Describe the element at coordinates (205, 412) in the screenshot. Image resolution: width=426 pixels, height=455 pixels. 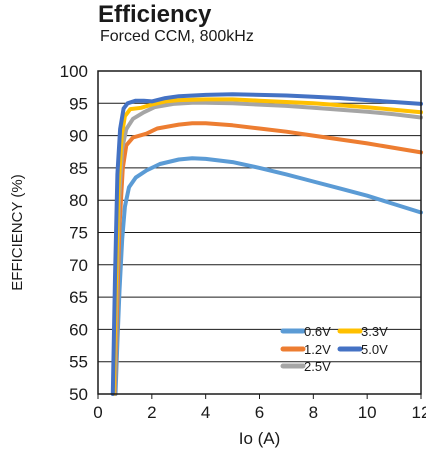
I see `x-tick-label: 4` at that location.